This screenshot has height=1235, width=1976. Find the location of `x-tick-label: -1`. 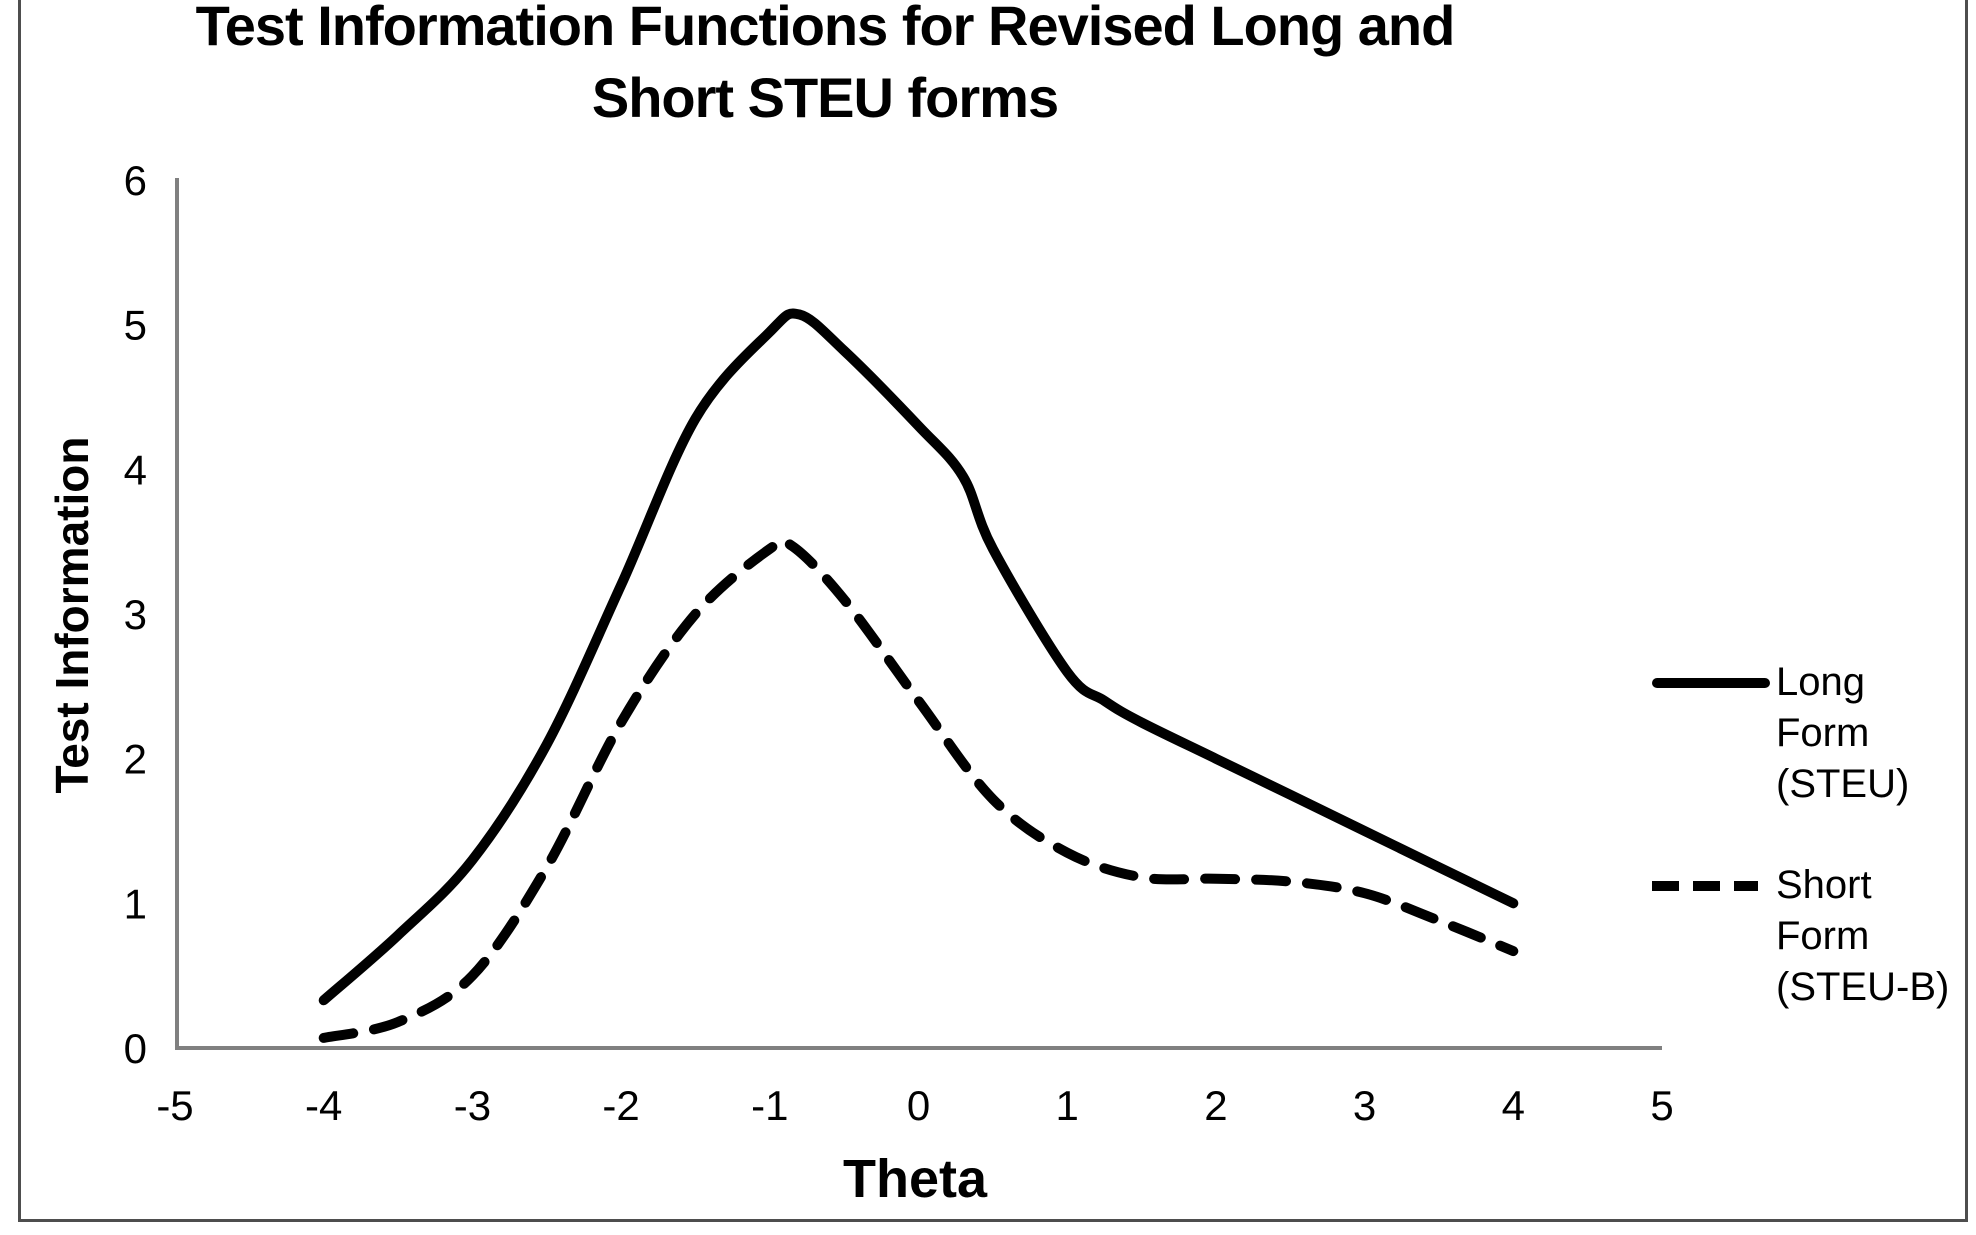

x-tick-label: -1 is located at coordinates (769, 1105).